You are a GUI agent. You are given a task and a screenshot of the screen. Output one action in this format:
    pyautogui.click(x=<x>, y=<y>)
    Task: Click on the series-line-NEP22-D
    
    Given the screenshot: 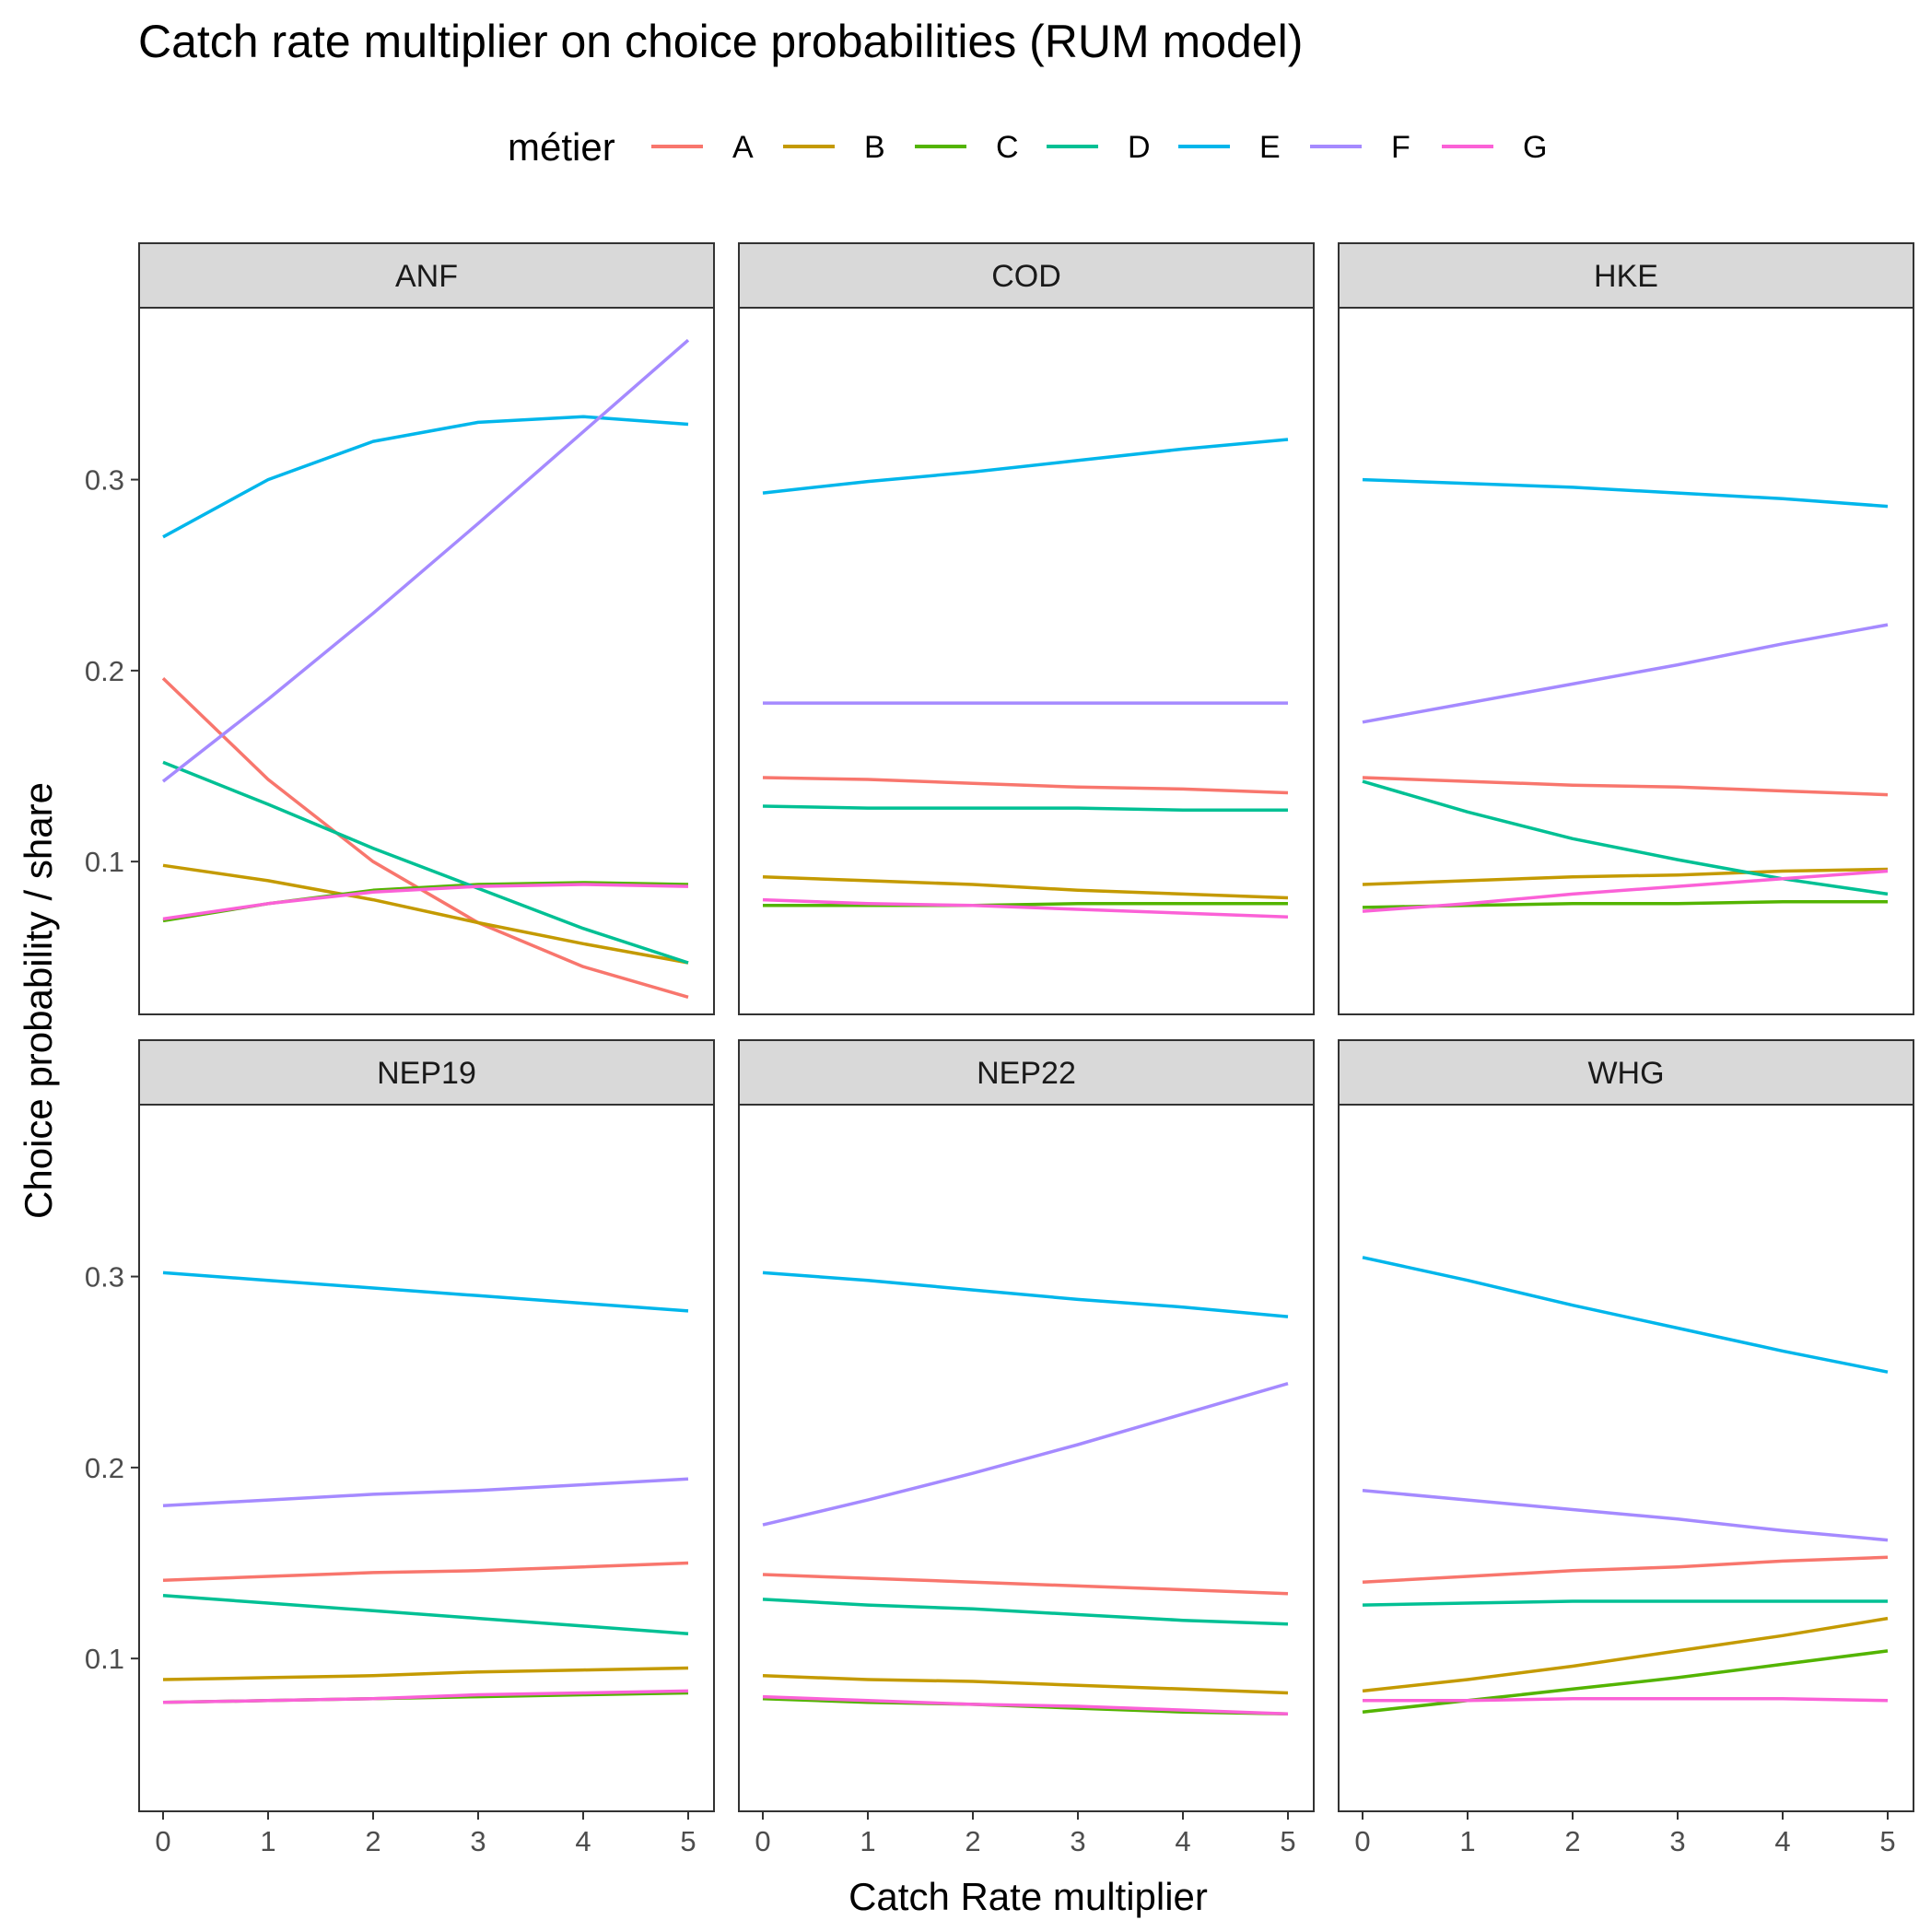 What is the action you would take?
    pyautogui.click(x=1025, y=1612)
    